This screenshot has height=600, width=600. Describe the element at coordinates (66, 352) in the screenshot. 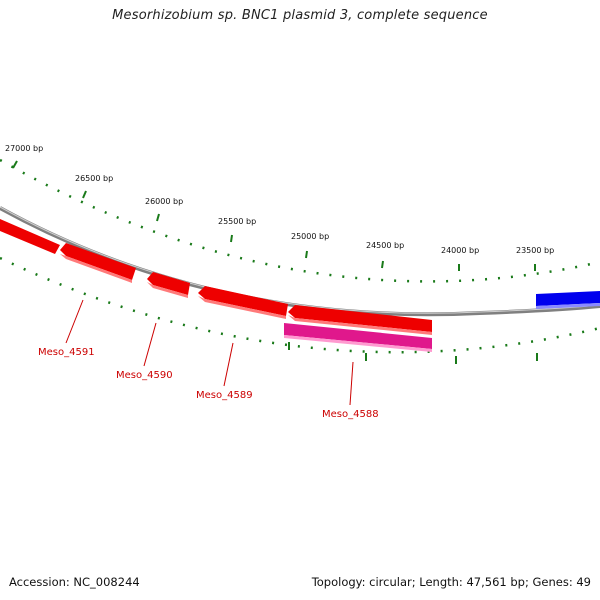

I see `gene-label-meso-4591: Meso_4591` at that location.